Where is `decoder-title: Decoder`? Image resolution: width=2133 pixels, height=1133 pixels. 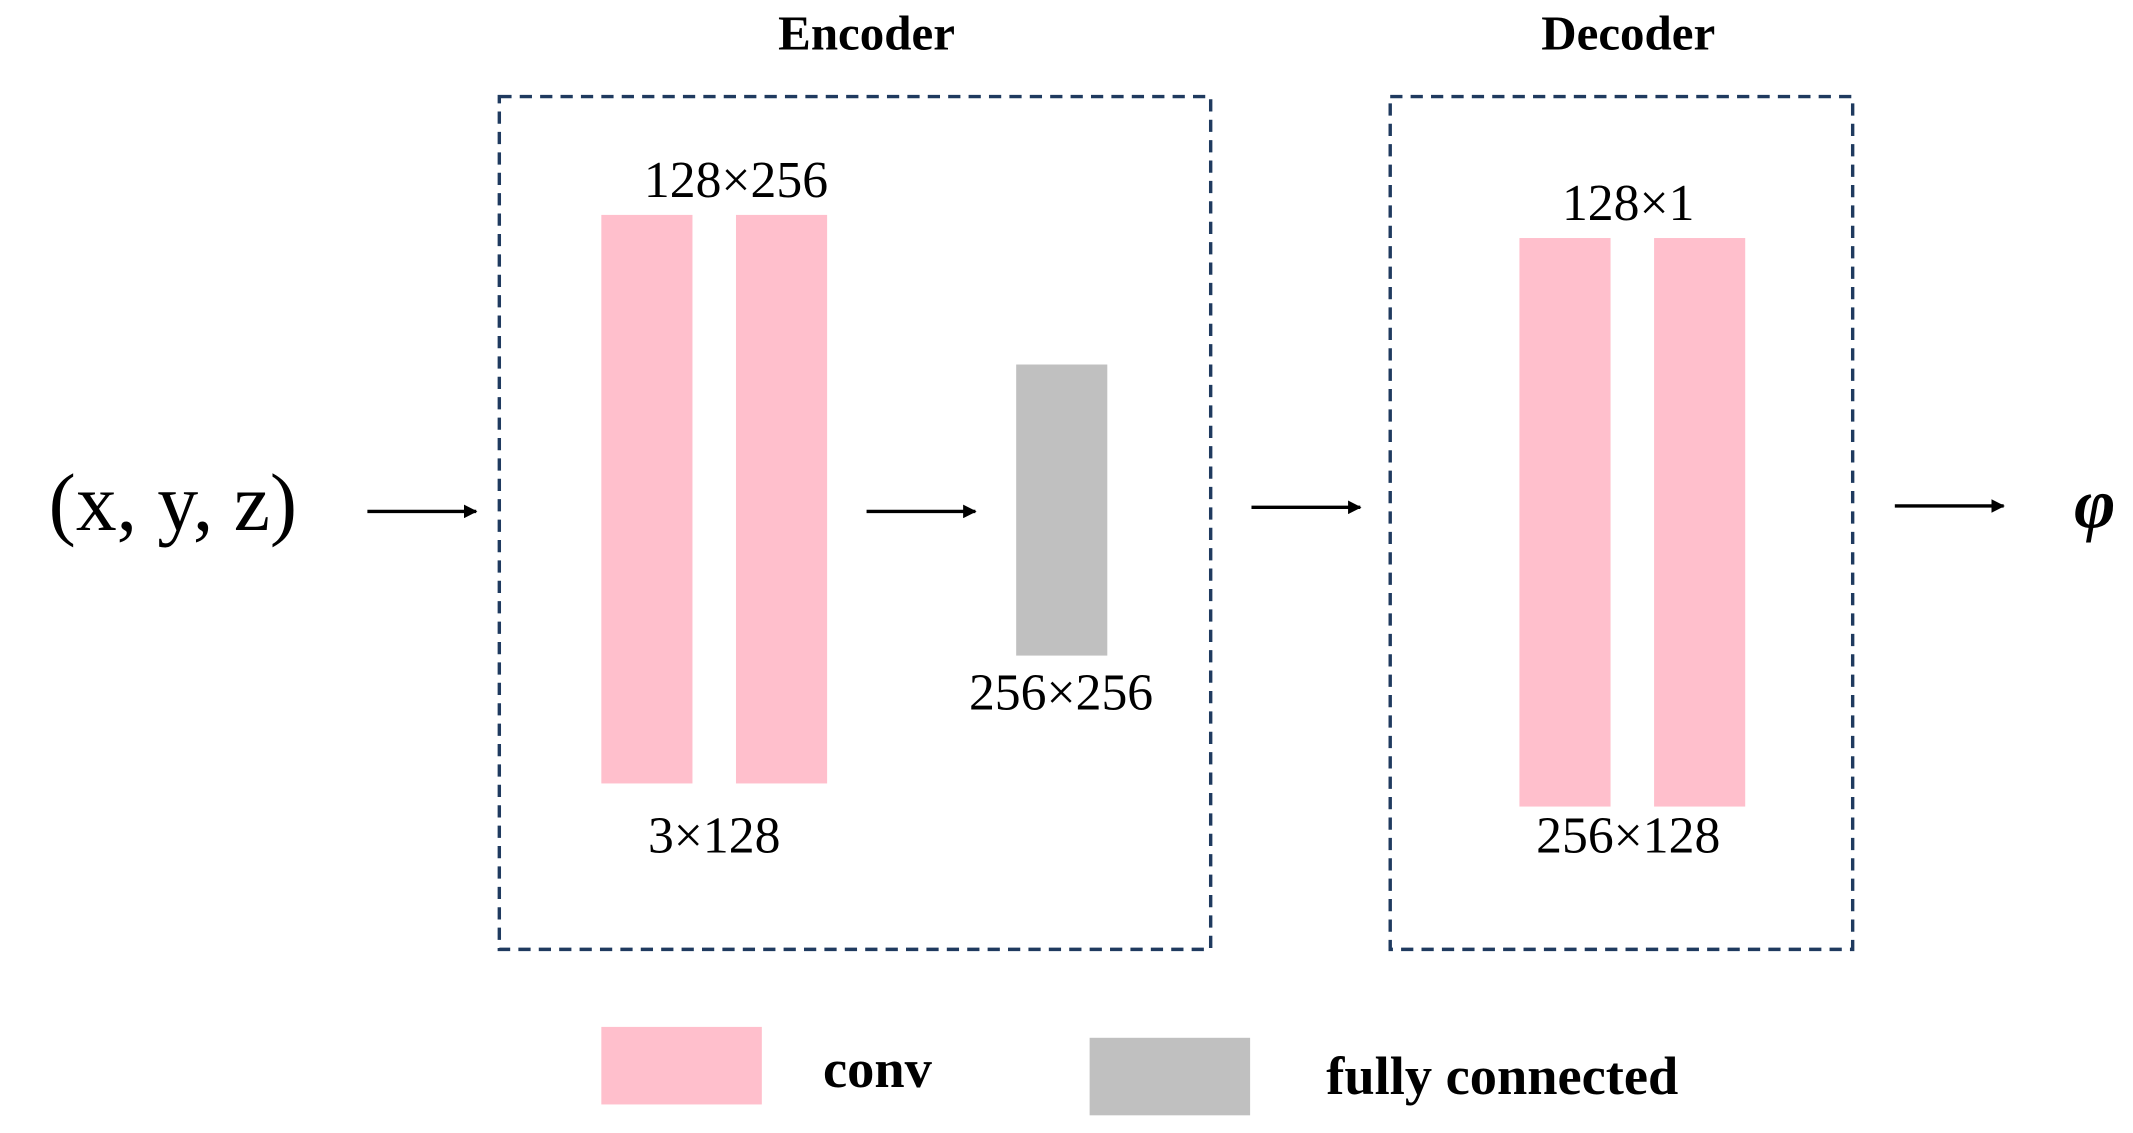
decoder-title: Decoder is located at coordinates (1628, 32).